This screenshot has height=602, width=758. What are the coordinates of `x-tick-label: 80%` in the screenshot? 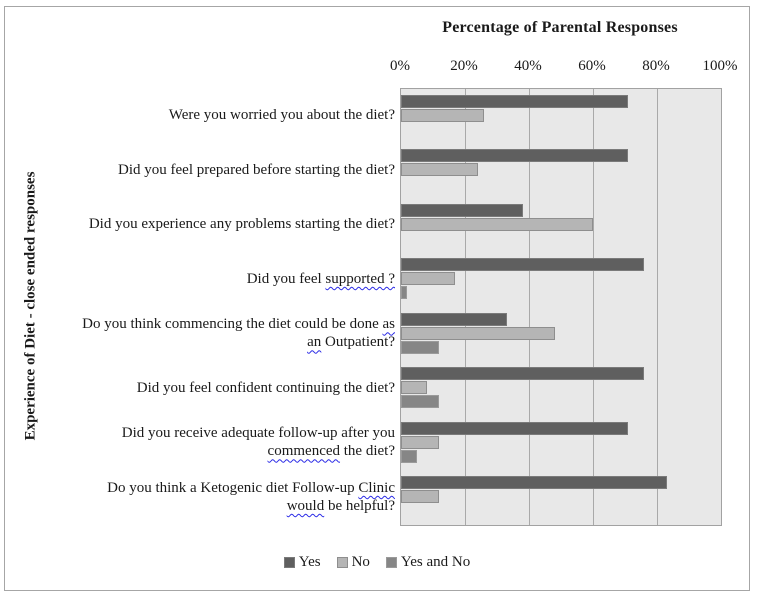 It's located at (656, 66).